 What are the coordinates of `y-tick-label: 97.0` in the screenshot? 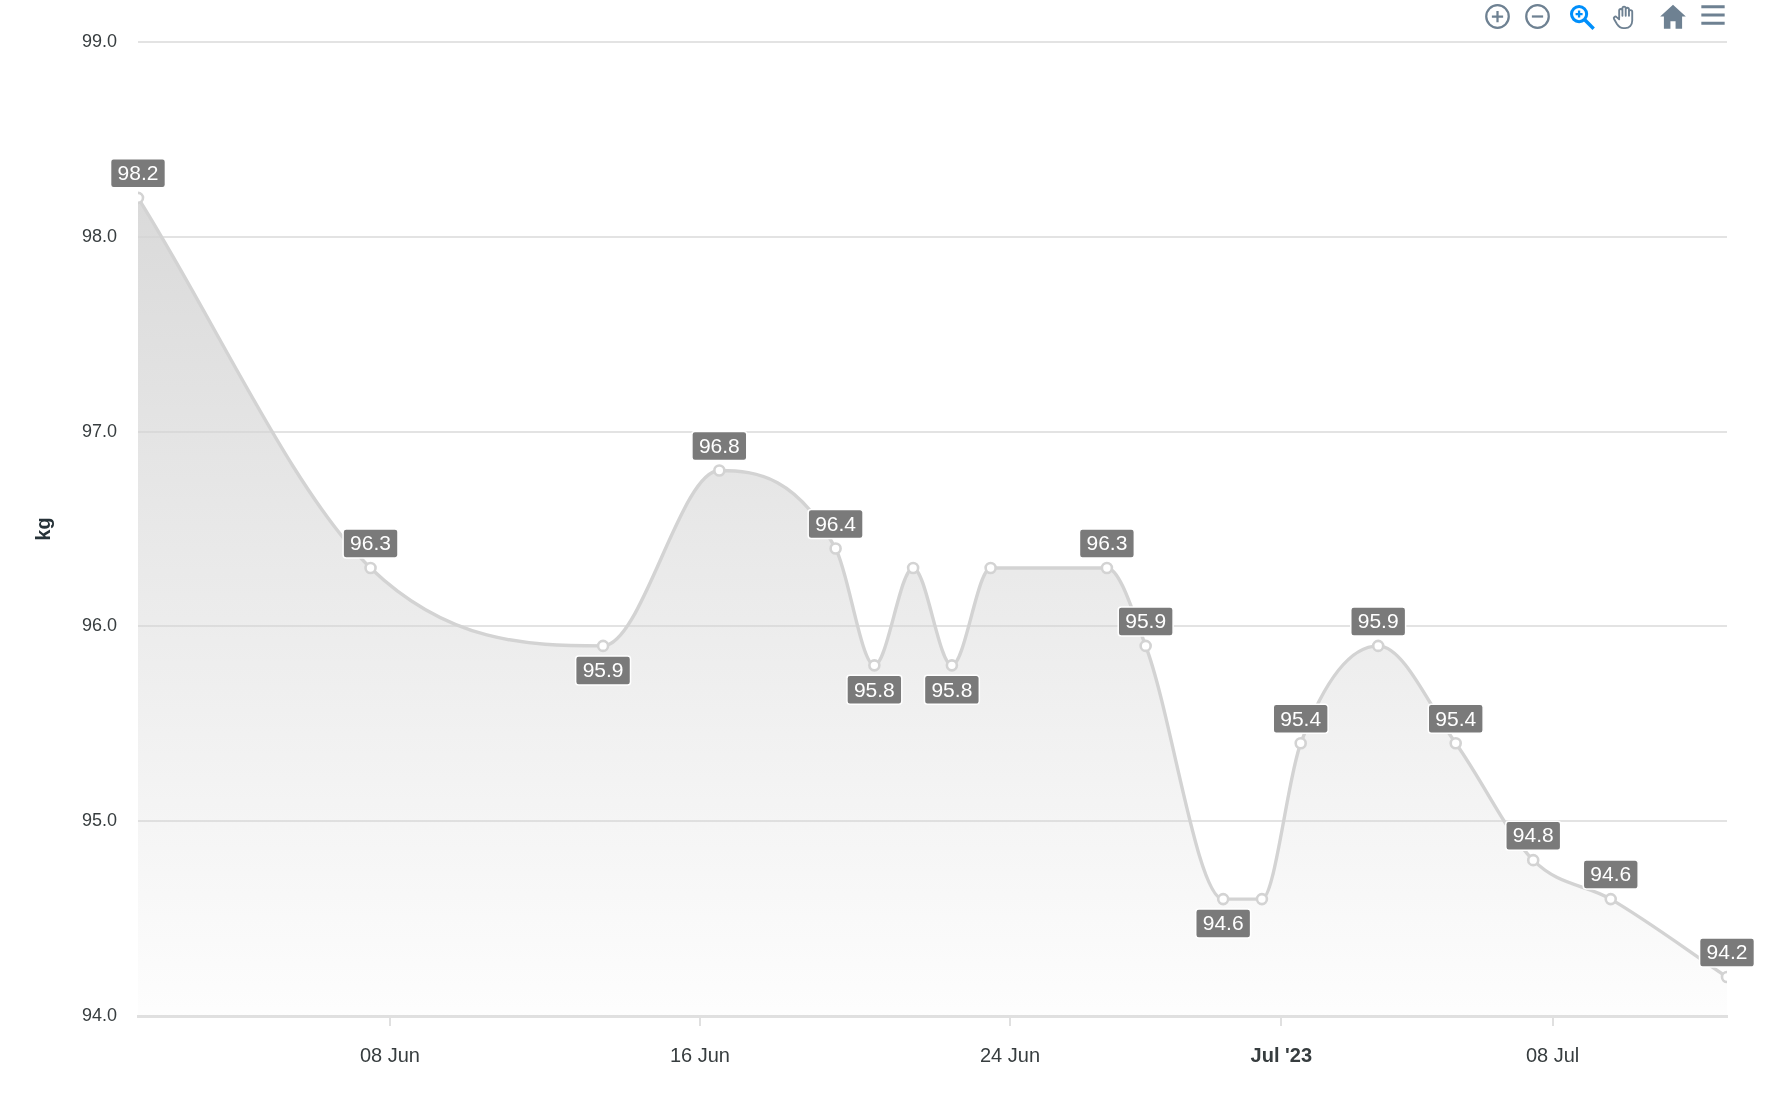 It's located at (99, 430).